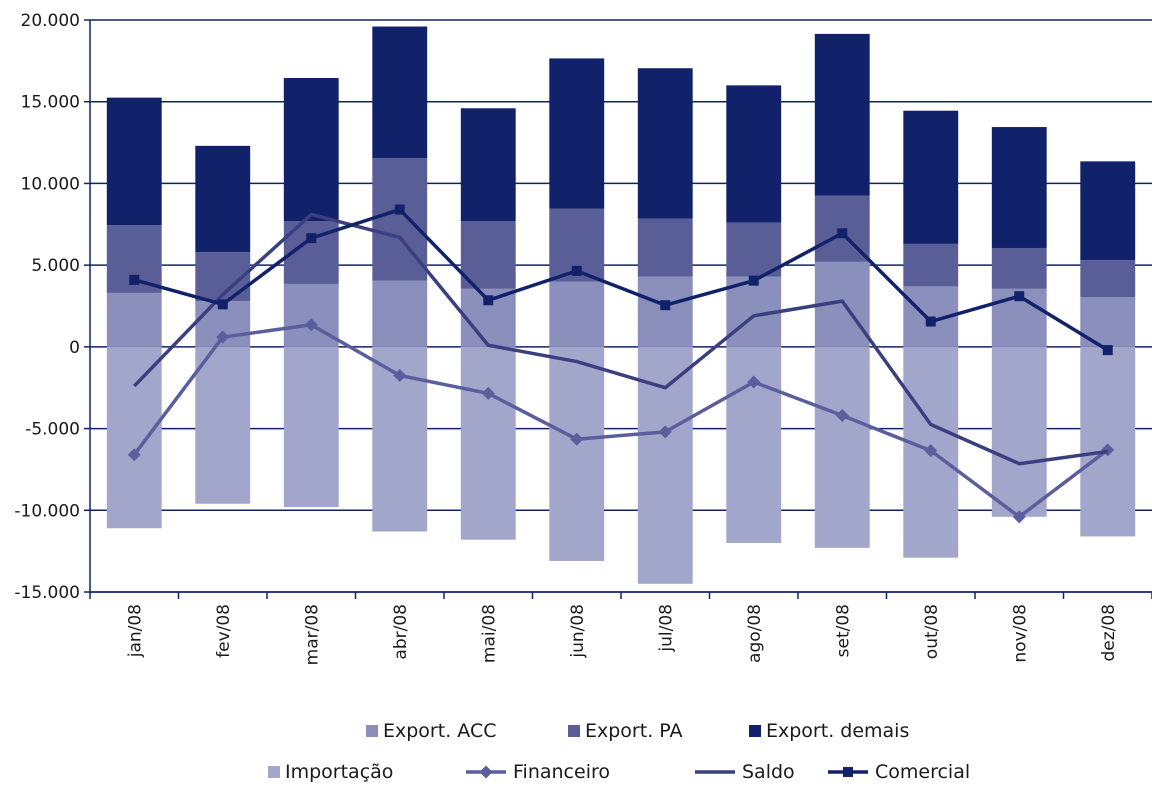 The width and height of the screenshot is (1152, 789). Describe the element at coordinates (1109, 633) in the screenshot. I see `x-tick-label-dez-08: dez/08` at that location.